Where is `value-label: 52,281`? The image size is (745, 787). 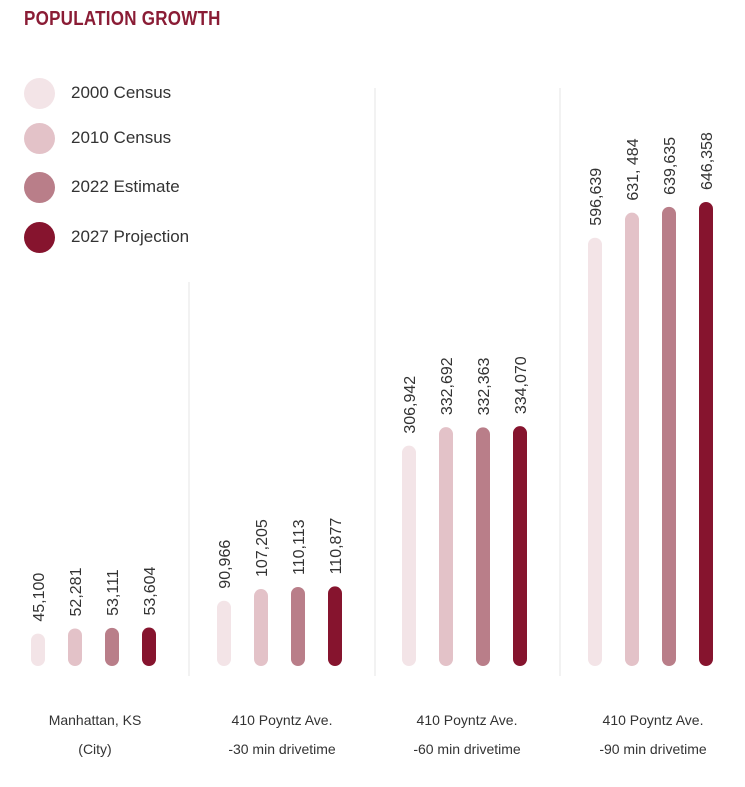 value-label: 52,281 is located at coordinates (76, 591).